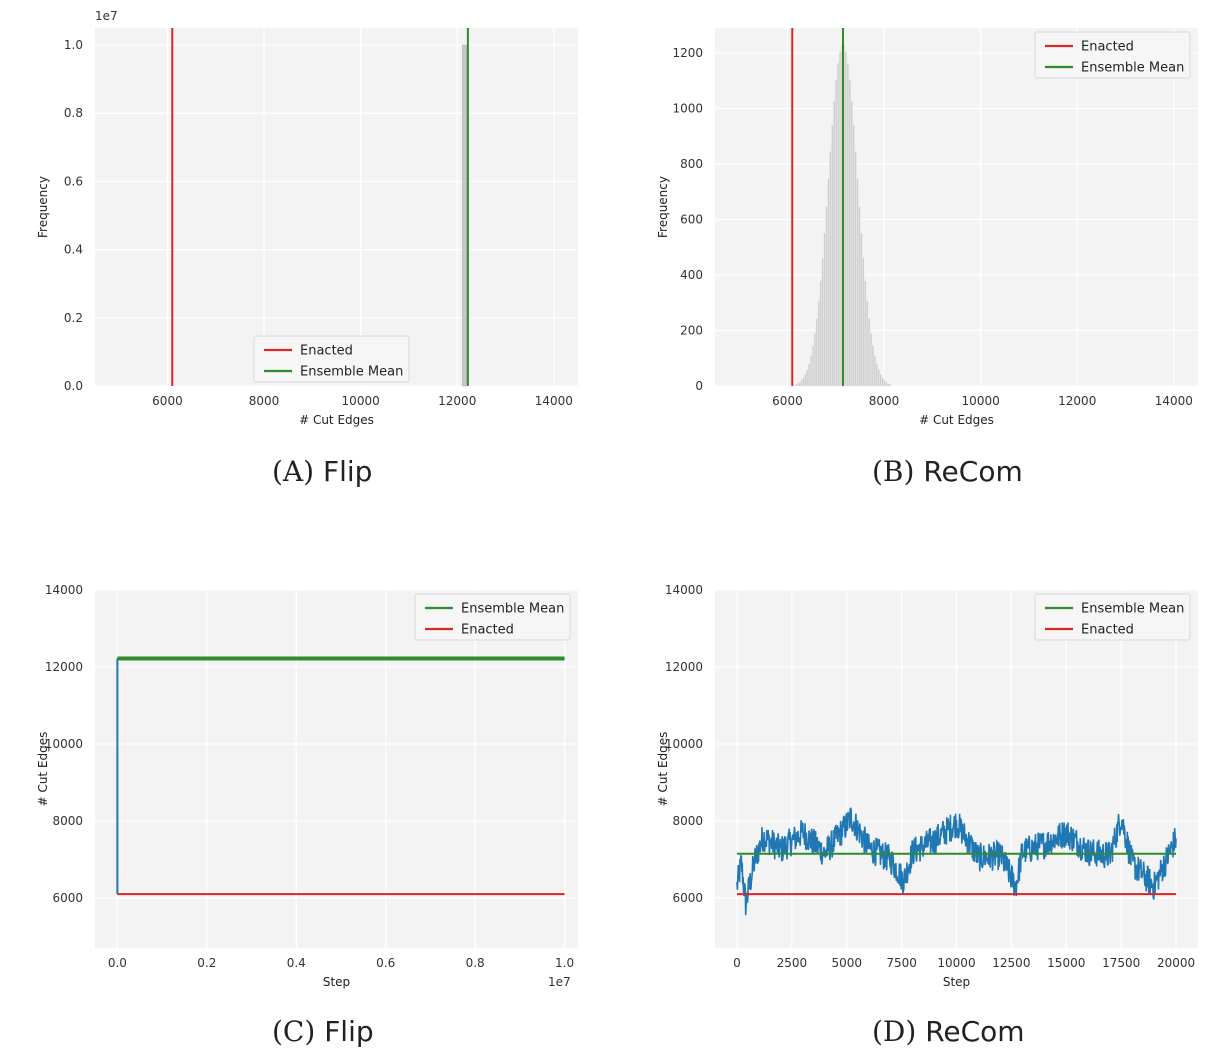 Image resolution: width=1227 pixels, height=1055 pixels. What do you see at coordinates (691, 275) in the screenshot?
I see `y-tick-label: 400` at bounding box center [691, 275].